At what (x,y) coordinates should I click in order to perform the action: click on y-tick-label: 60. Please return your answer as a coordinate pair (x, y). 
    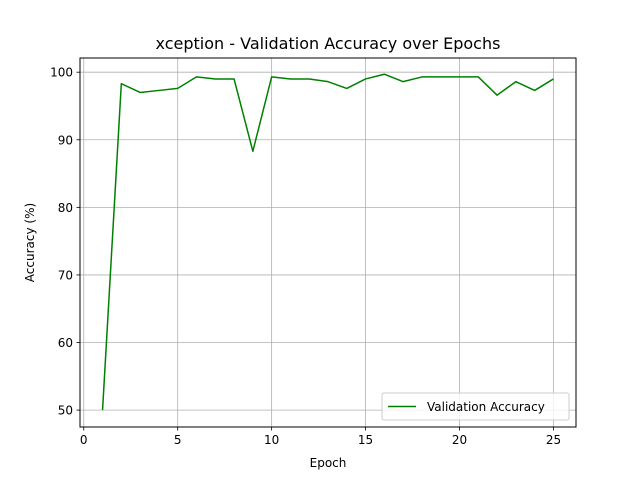
    Looking at the image, I should click on (65, 343).